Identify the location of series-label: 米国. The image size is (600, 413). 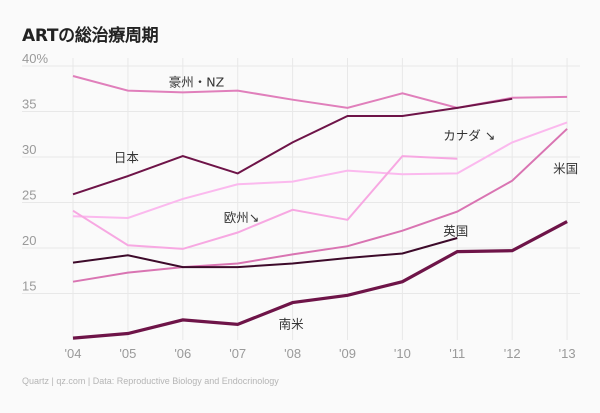
(565, 168).